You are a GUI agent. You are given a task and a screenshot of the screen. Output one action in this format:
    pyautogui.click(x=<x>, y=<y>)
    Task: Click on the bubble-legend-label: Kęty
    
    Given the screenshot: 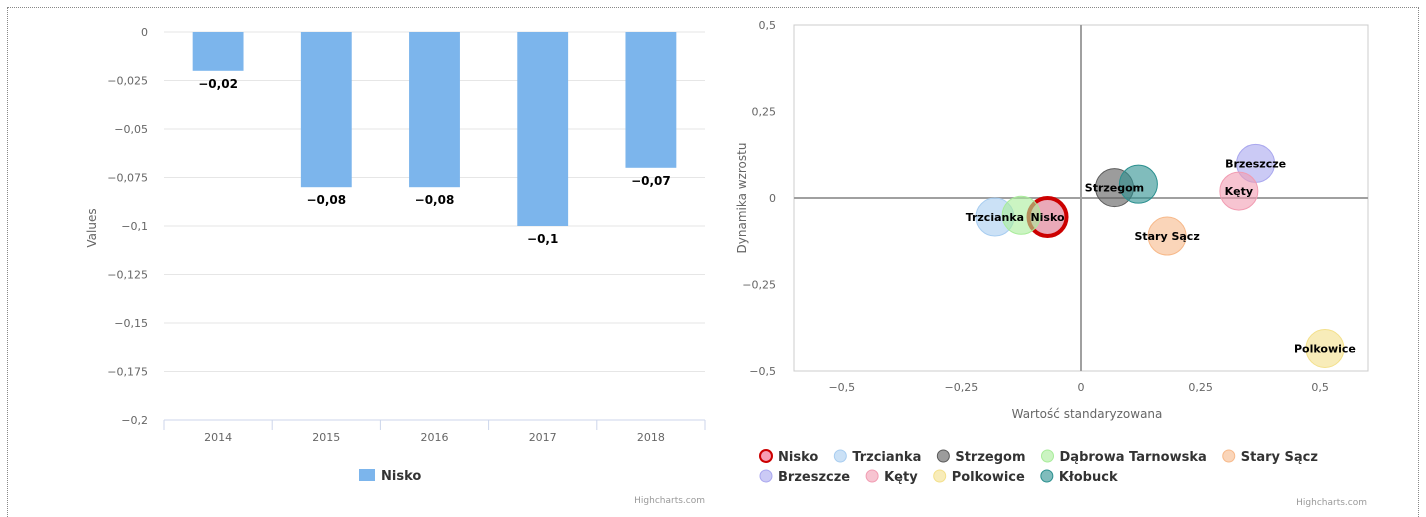 What is the action you would take?
    pyautogui.click(x=901, y=477)
    